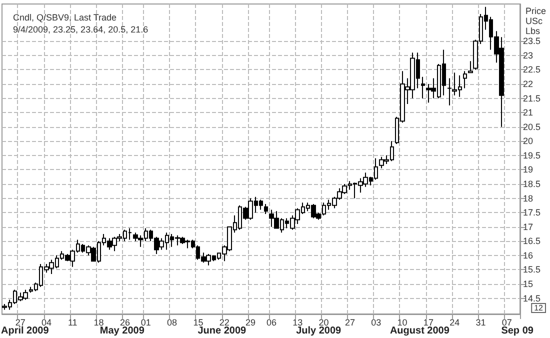 The image size is (550, 338). Describe the element at coordinates (528, 141) in the screenshot. I see `y-tick-label: 20` at that location.